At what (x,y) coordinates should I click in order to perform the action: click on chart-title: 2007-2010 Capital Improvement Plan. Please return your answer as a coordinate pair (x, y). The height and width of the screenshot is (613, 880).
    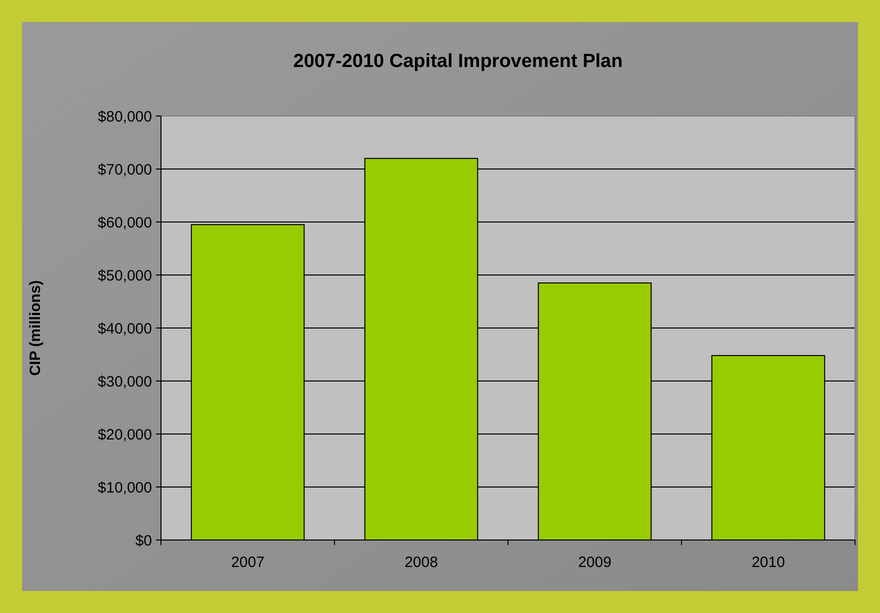
    Looking at the image, I should click on (458, 61).